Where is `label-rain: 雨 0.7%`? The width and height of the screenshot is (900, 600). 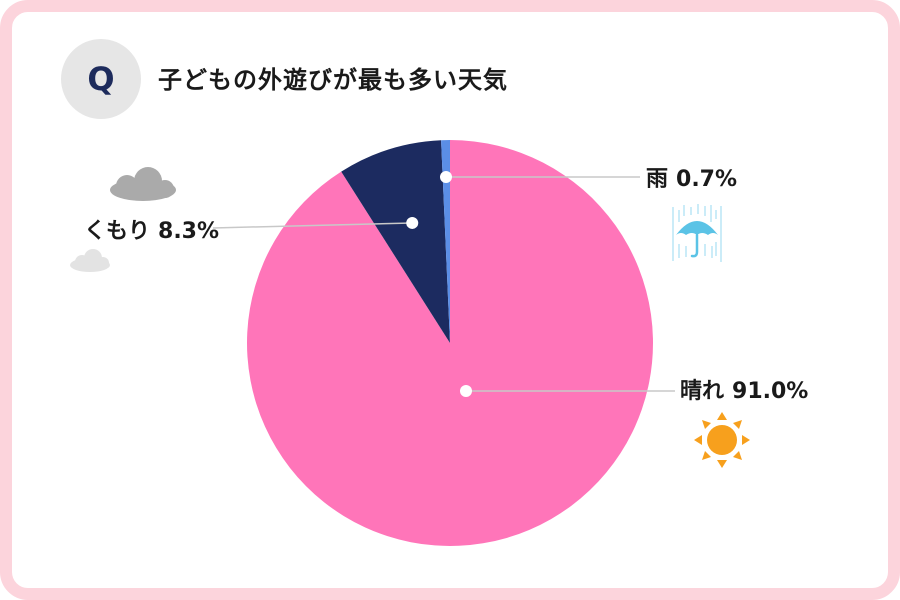
label-rain: 雨 0.7% is located at coordinates (691, 179).